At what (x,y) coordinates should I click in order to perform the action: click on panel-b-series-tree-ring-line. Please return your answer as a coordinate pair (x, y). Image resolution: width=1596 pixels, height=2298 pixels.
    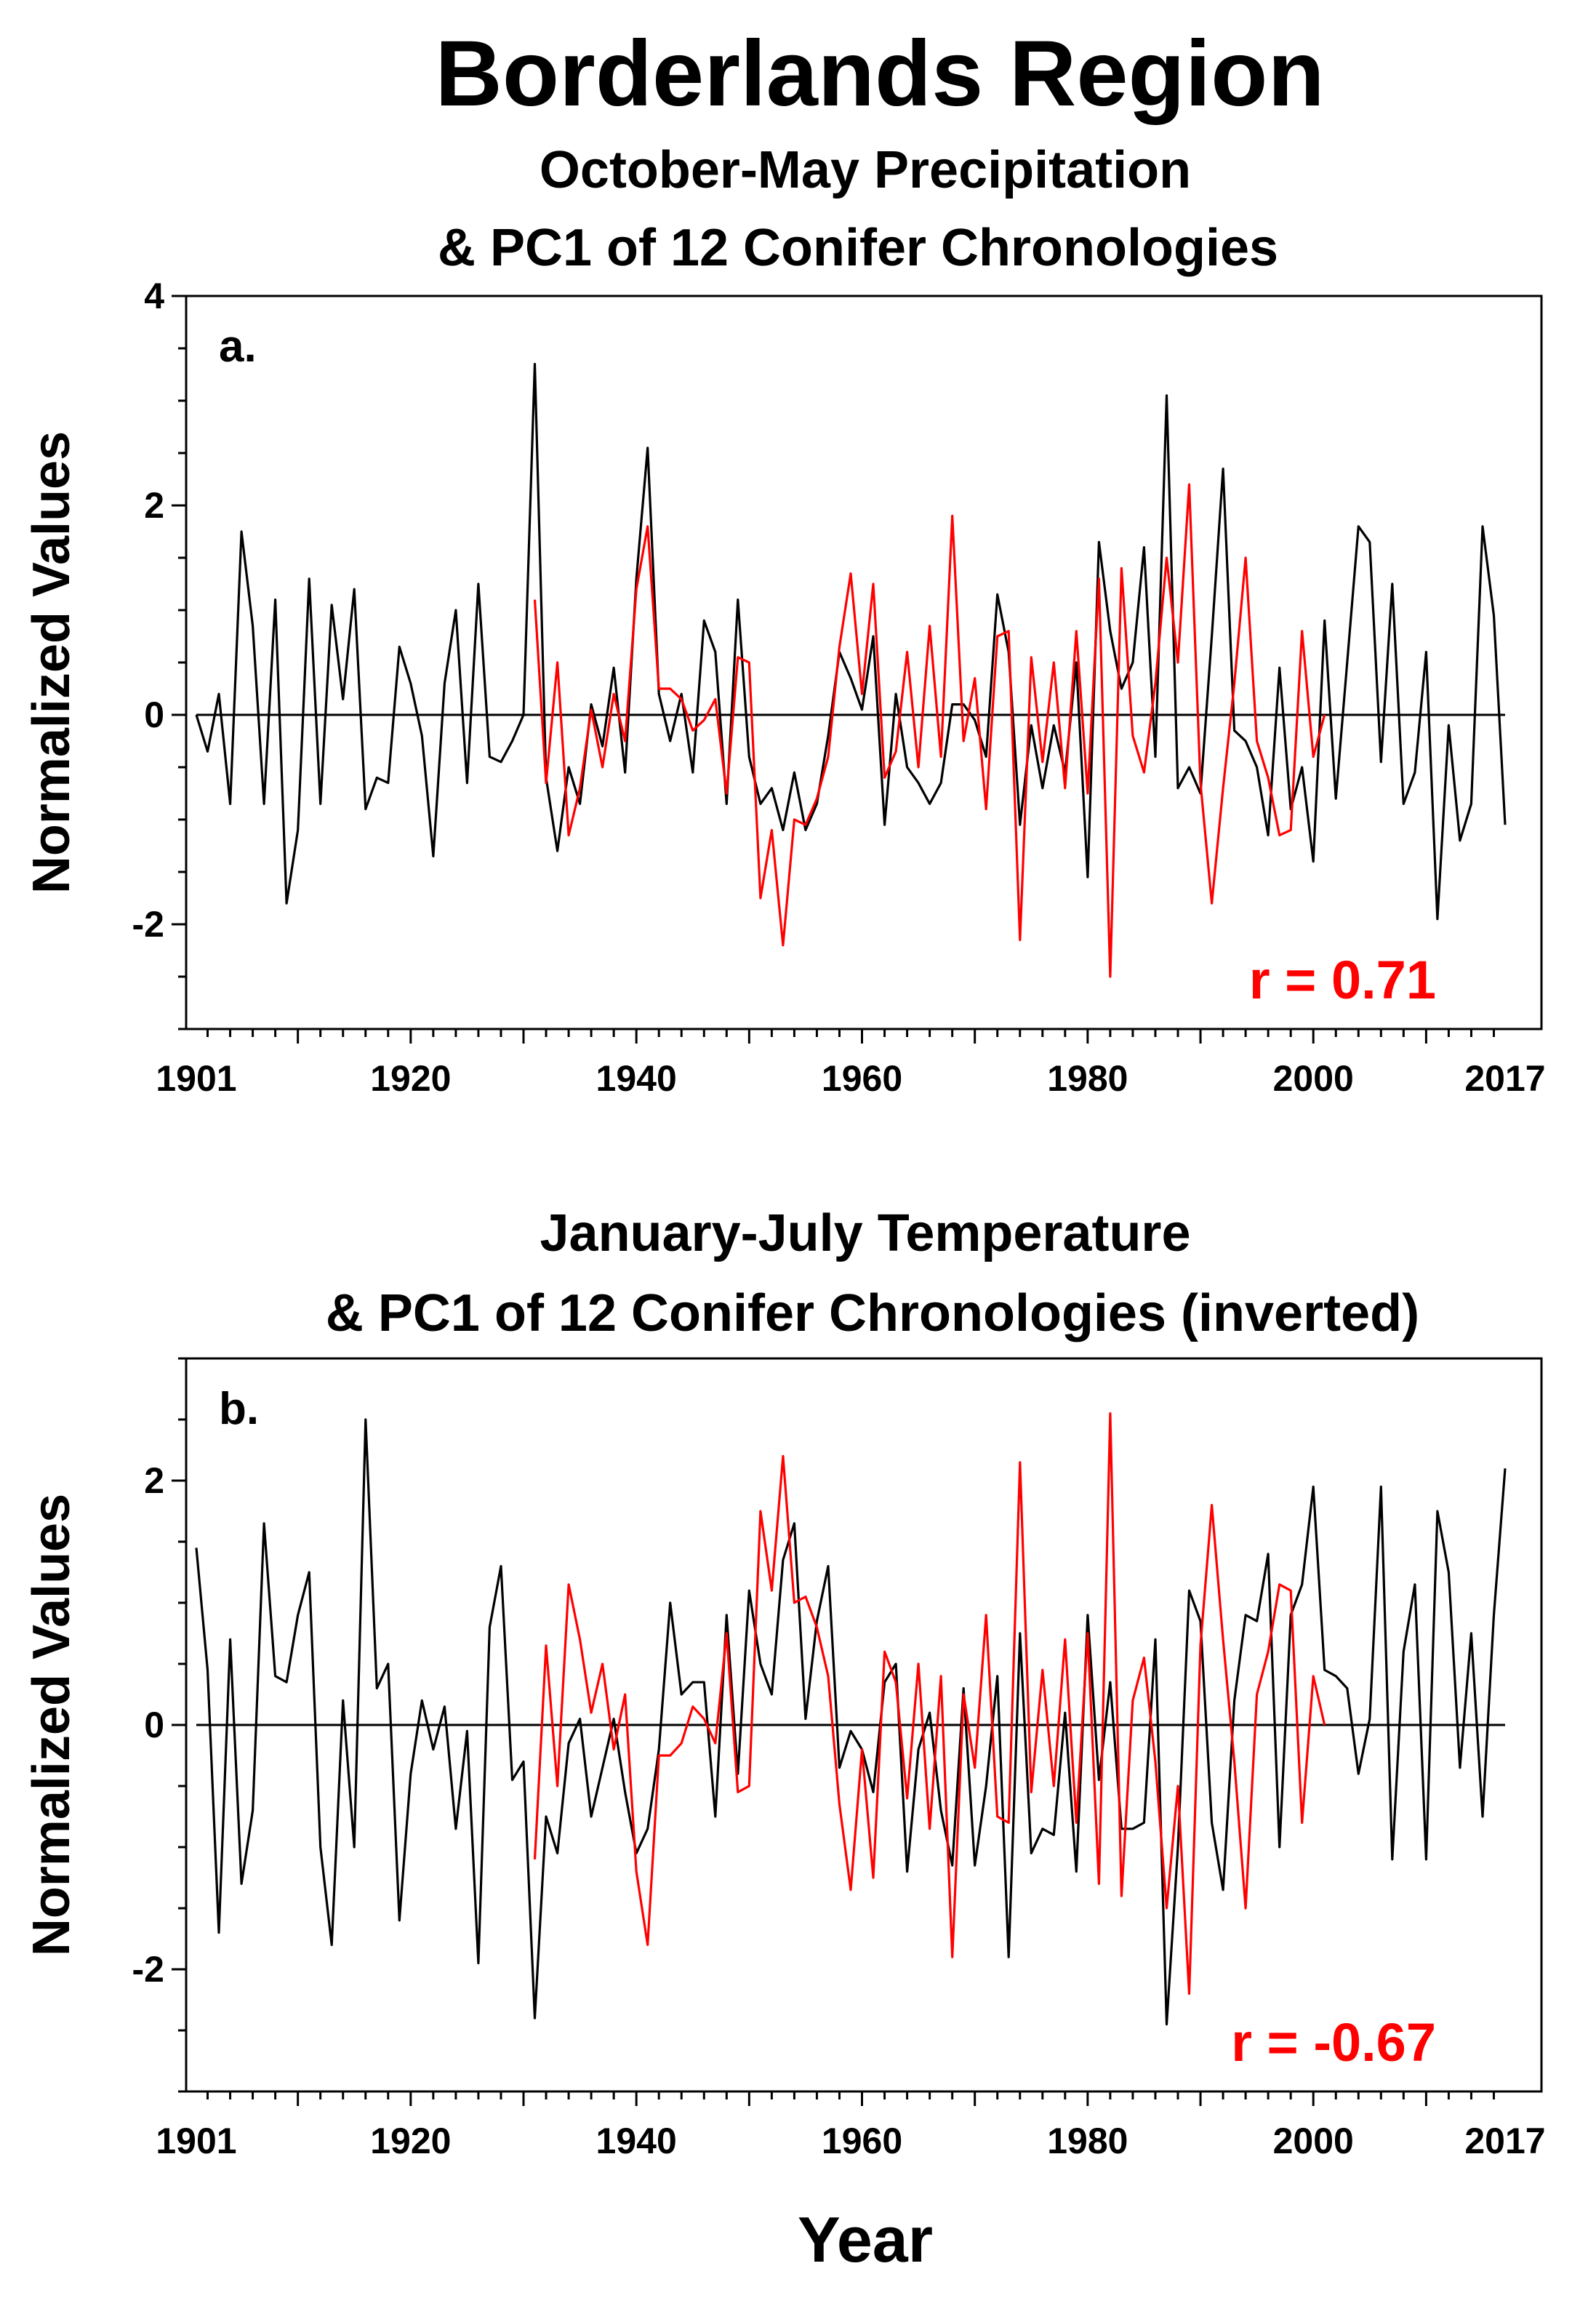
    Looking at the image, I should click on (930, 1703).